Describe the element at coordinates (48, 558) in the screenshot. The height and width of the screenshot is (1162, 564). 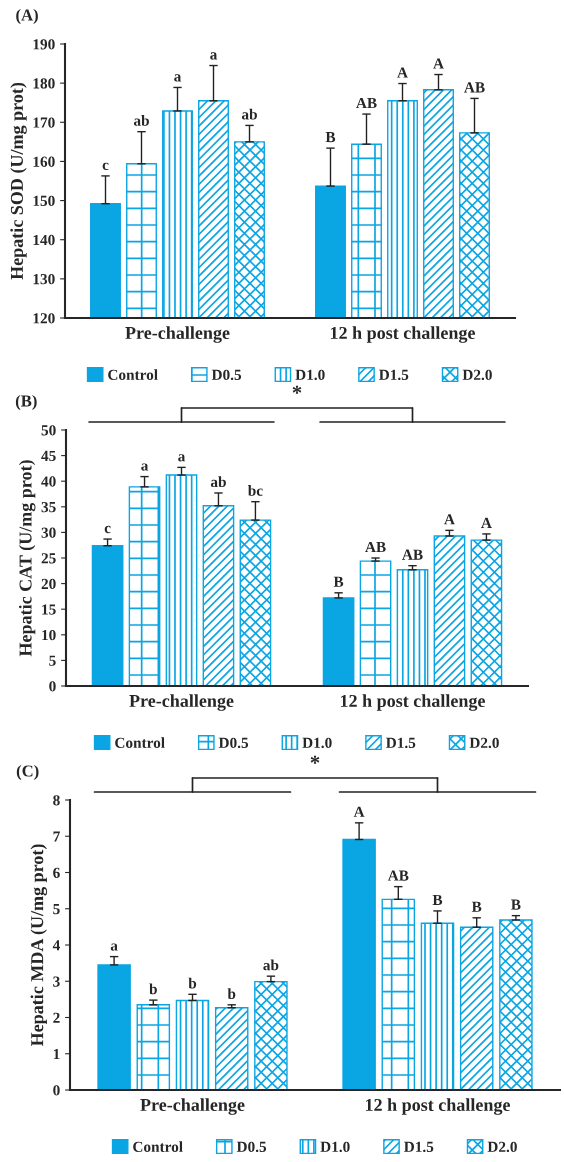
I see `y-tick-label: 25` at that location.